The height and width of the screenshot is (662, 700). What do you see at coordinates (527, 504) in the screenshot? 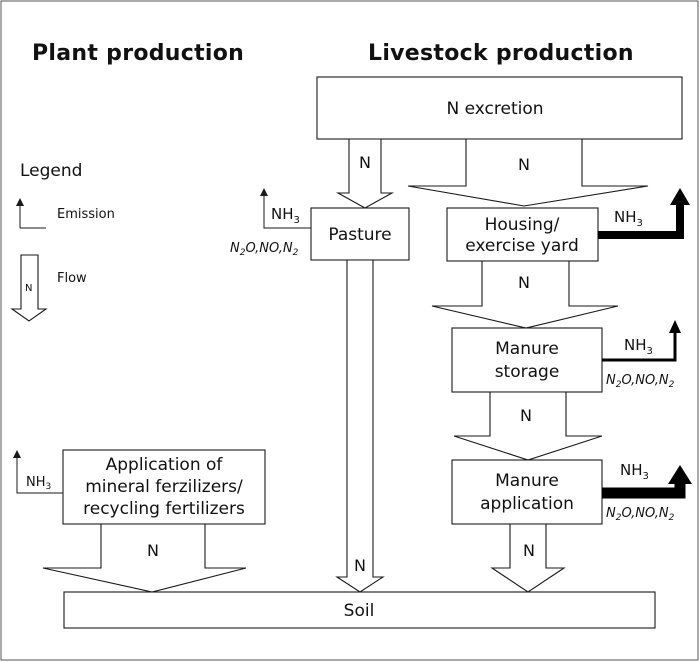
I see `manure-application-label-line2: application` at bounding box center [527, 504].